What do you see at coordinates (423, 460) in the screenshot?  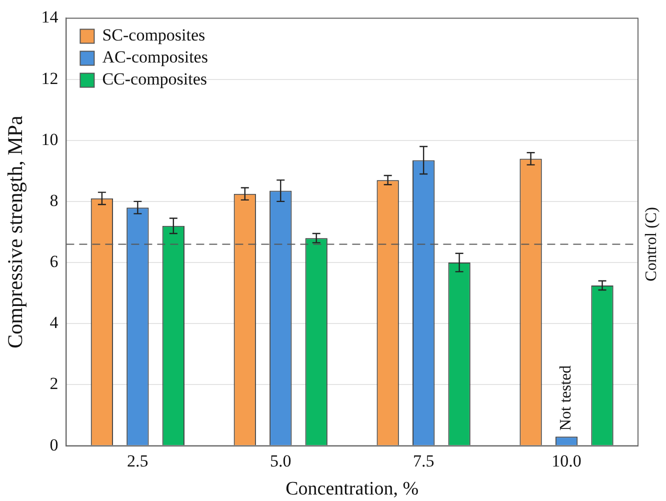 I see `x-tick-label: 7.5` at bounding box center [423, 460].